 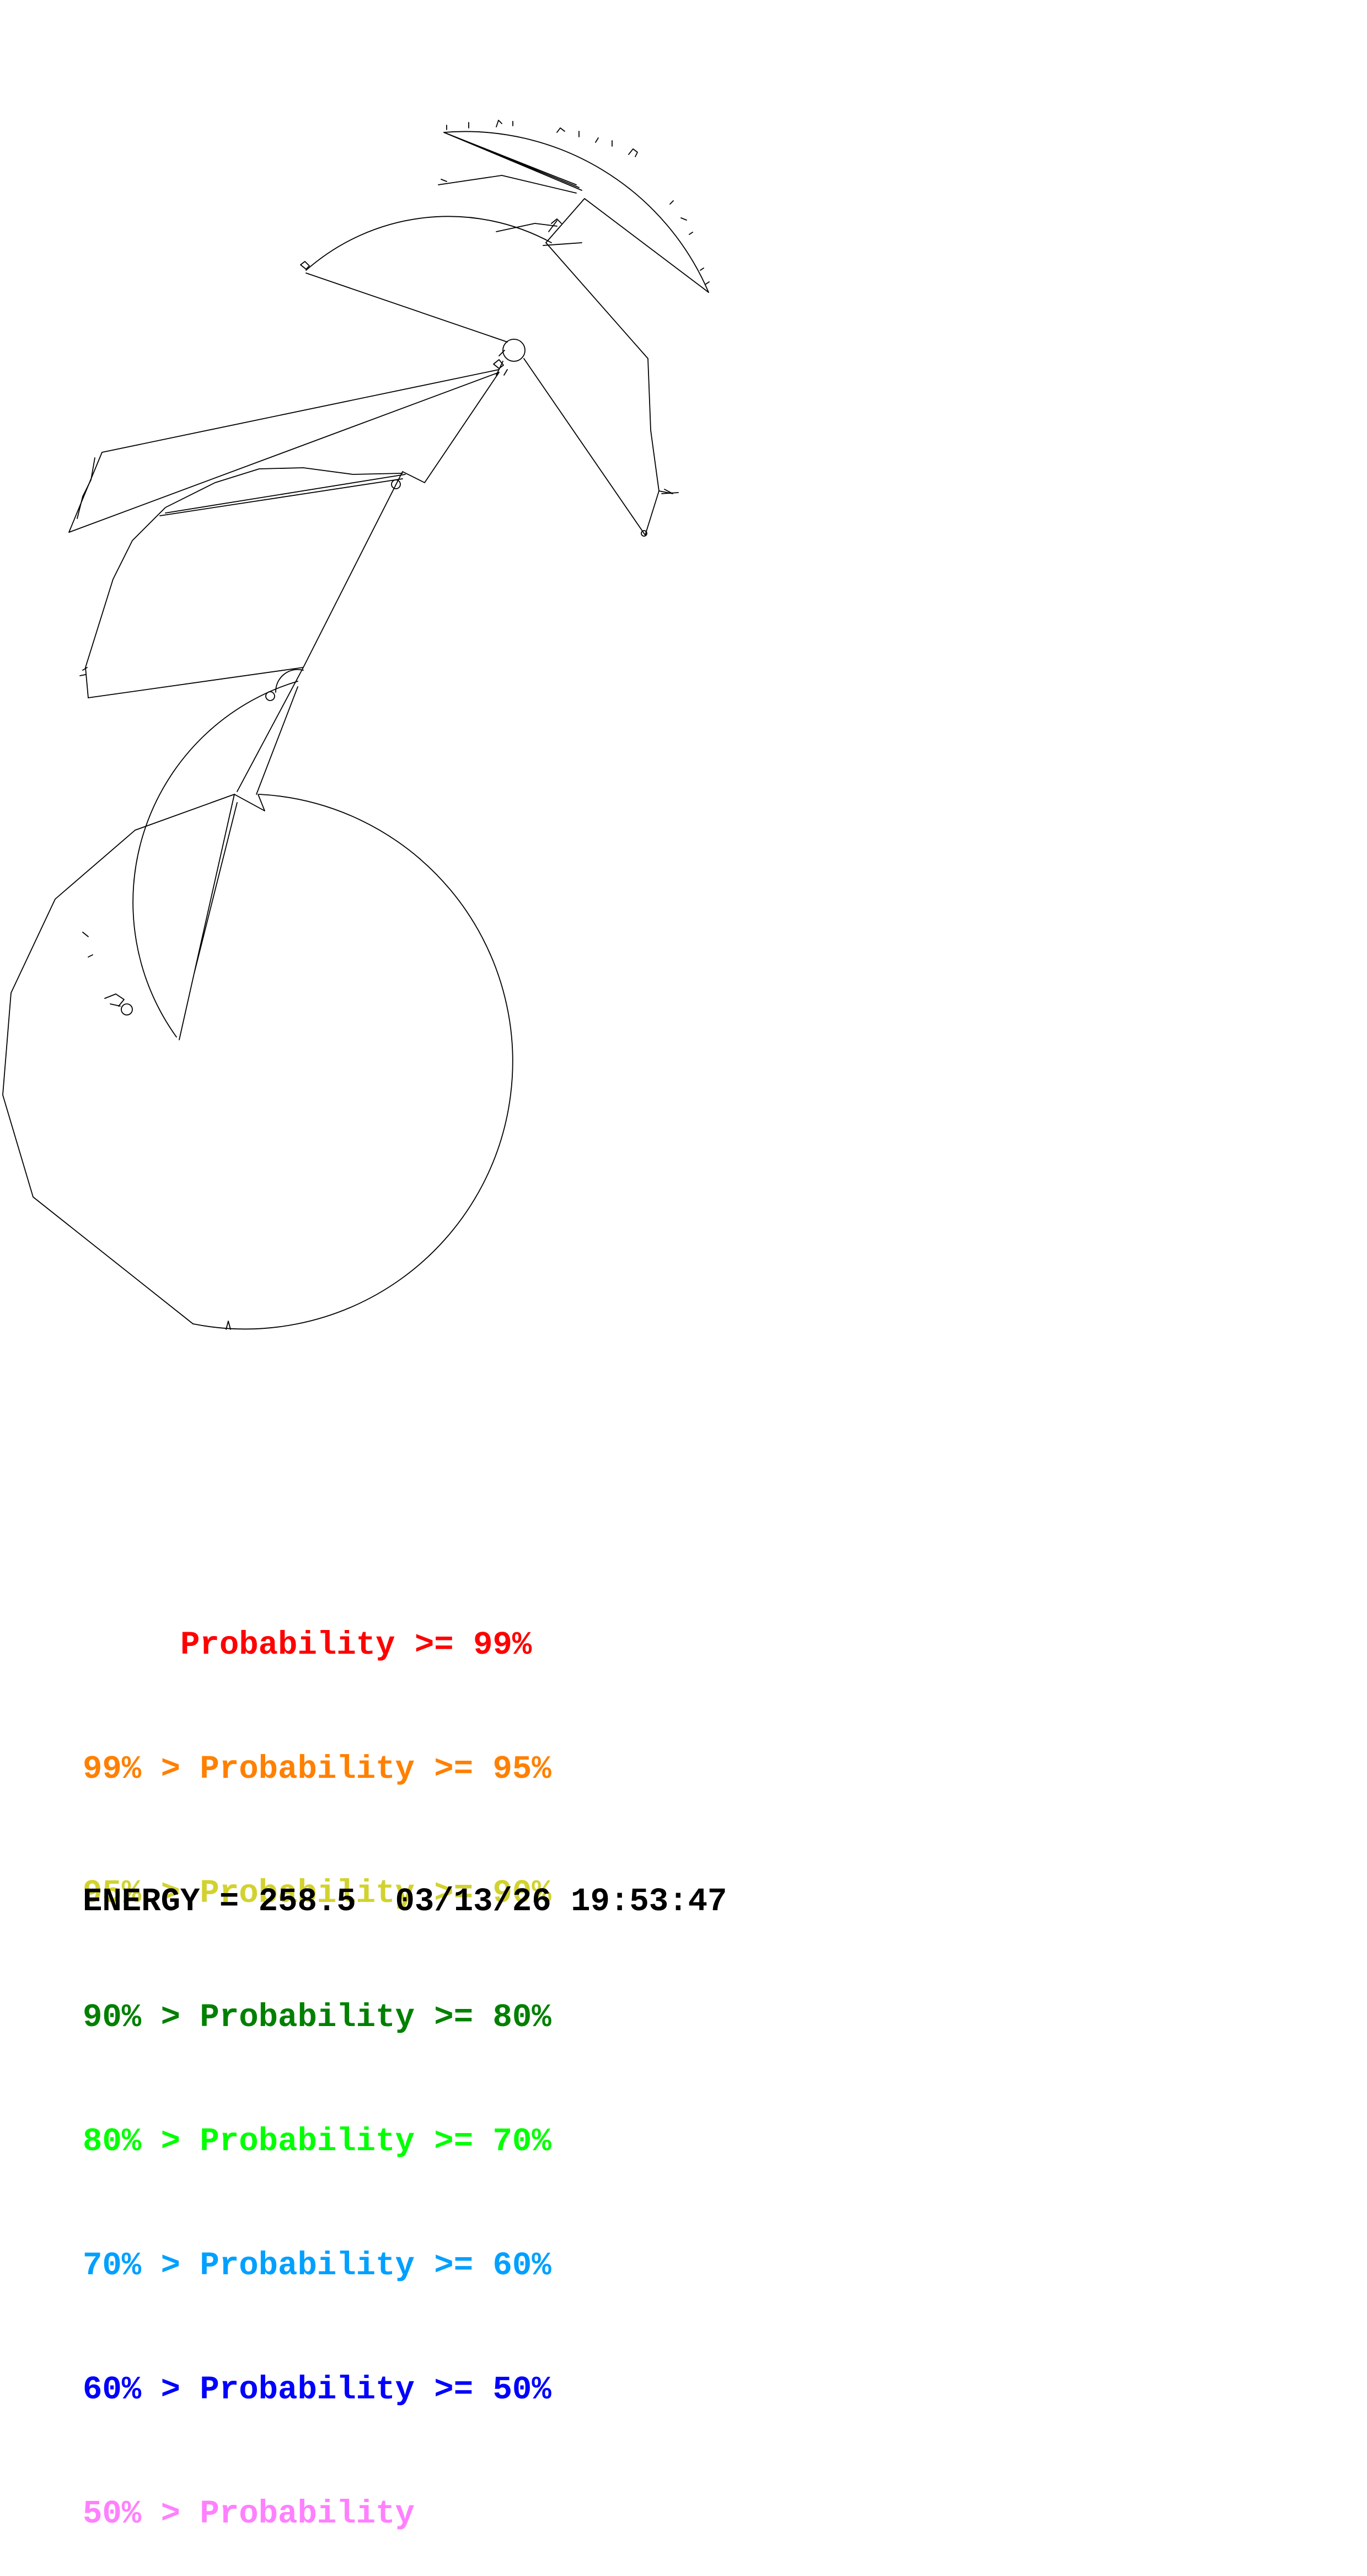 What do you see at coordinates (317, 2017) in the screenshot?
I see `legend-entry-80: 90% > Probability >= 80%` at bounding box center [317, 2017].